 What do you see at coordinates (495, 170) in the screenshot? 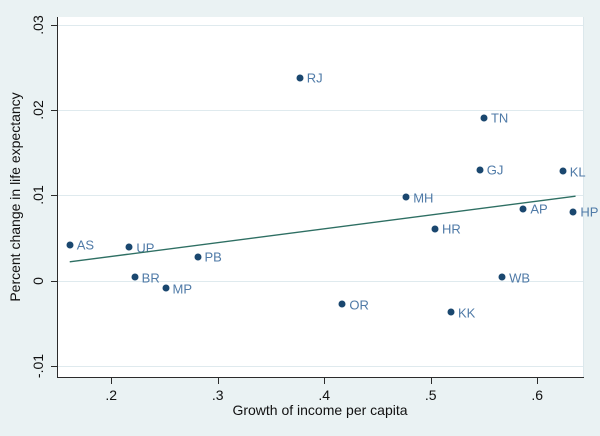
I see `data-point-label: GJ` at bounding box center [495, 170].